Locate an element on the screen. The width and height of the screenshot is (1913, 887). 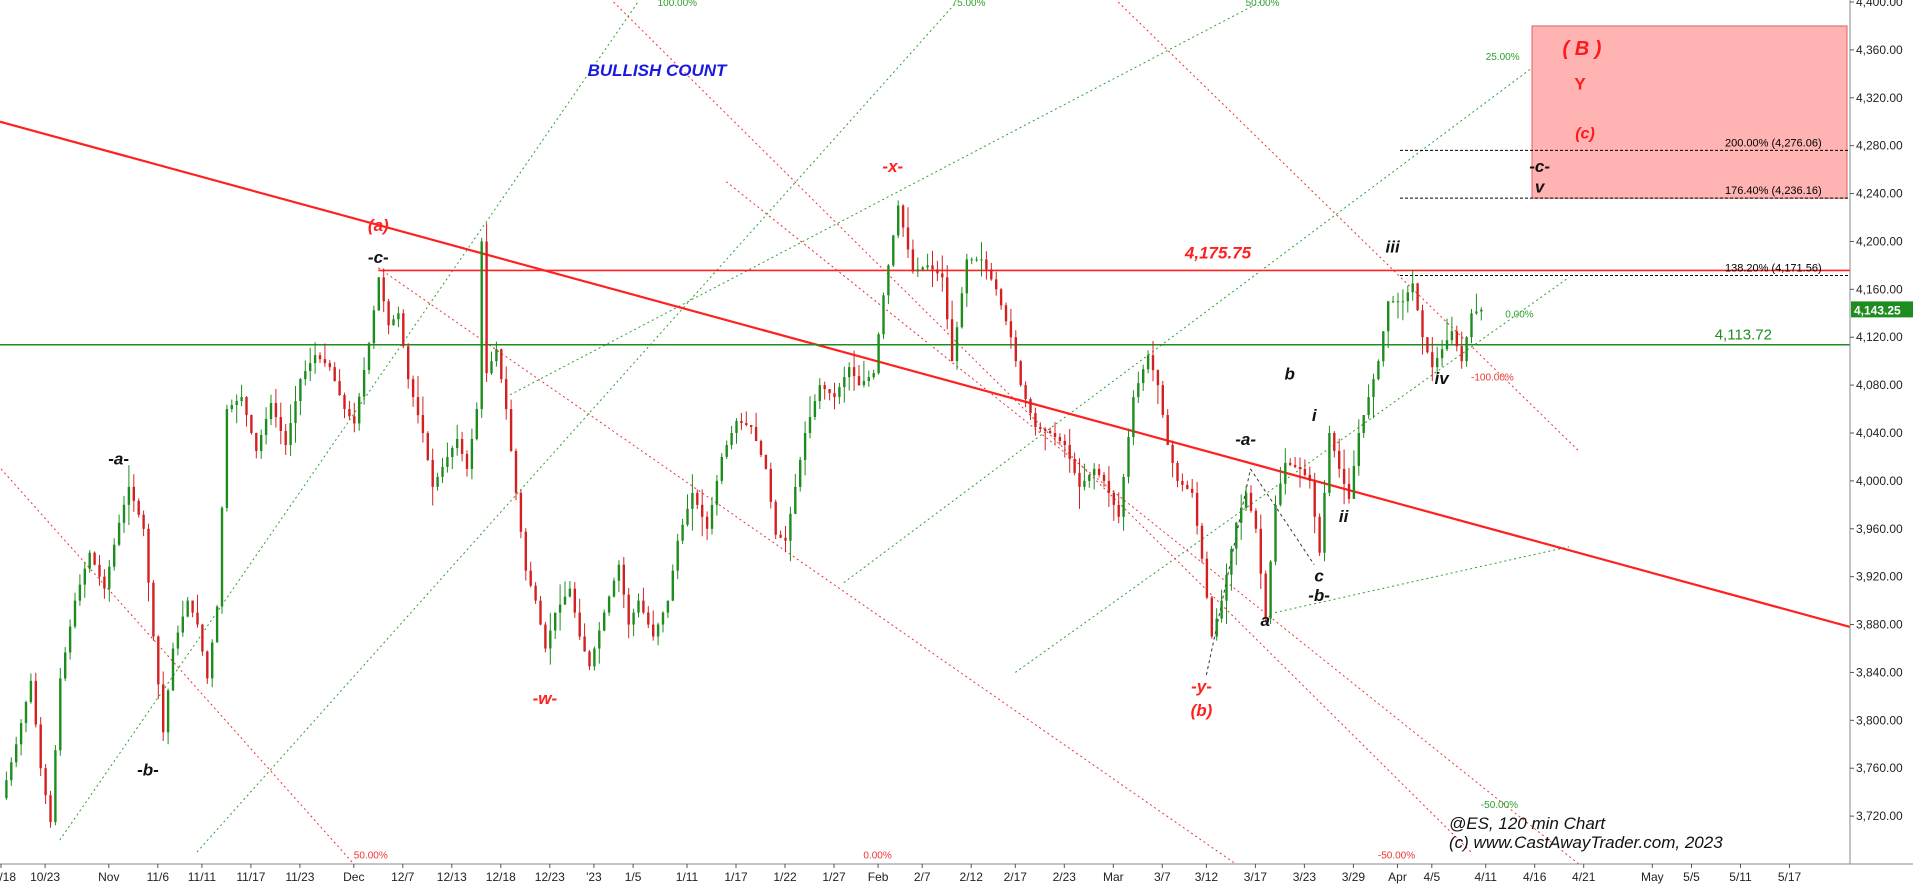
x-tick-label: 11/6 is located at coordinates (158, 877).